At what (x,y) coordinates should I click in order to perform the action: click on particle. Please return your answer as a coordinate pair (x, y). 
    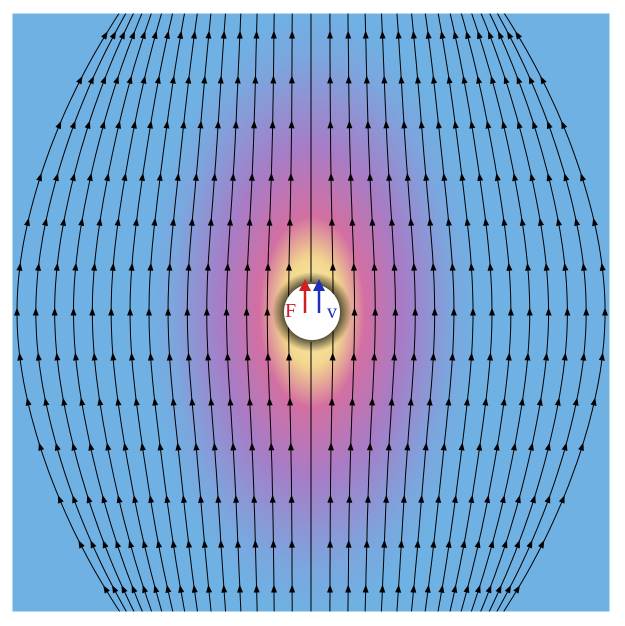
    Looking at the image, I should click on (312, 312).